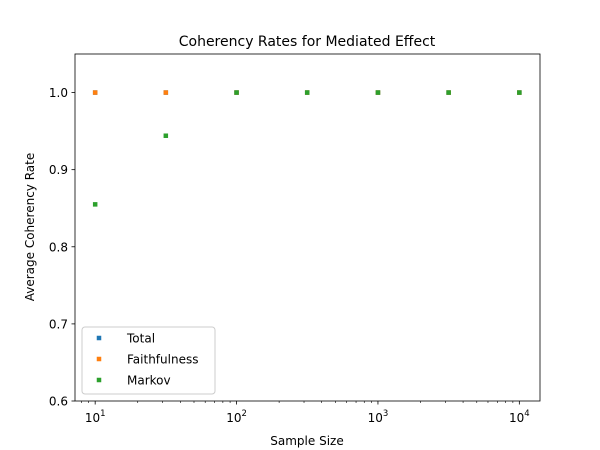 The image size is (600, 450). What do you see at coordinates (95, 417) in the screenshot?
I see `x-tick-label: 10¹` at bounding box center [95, 417].